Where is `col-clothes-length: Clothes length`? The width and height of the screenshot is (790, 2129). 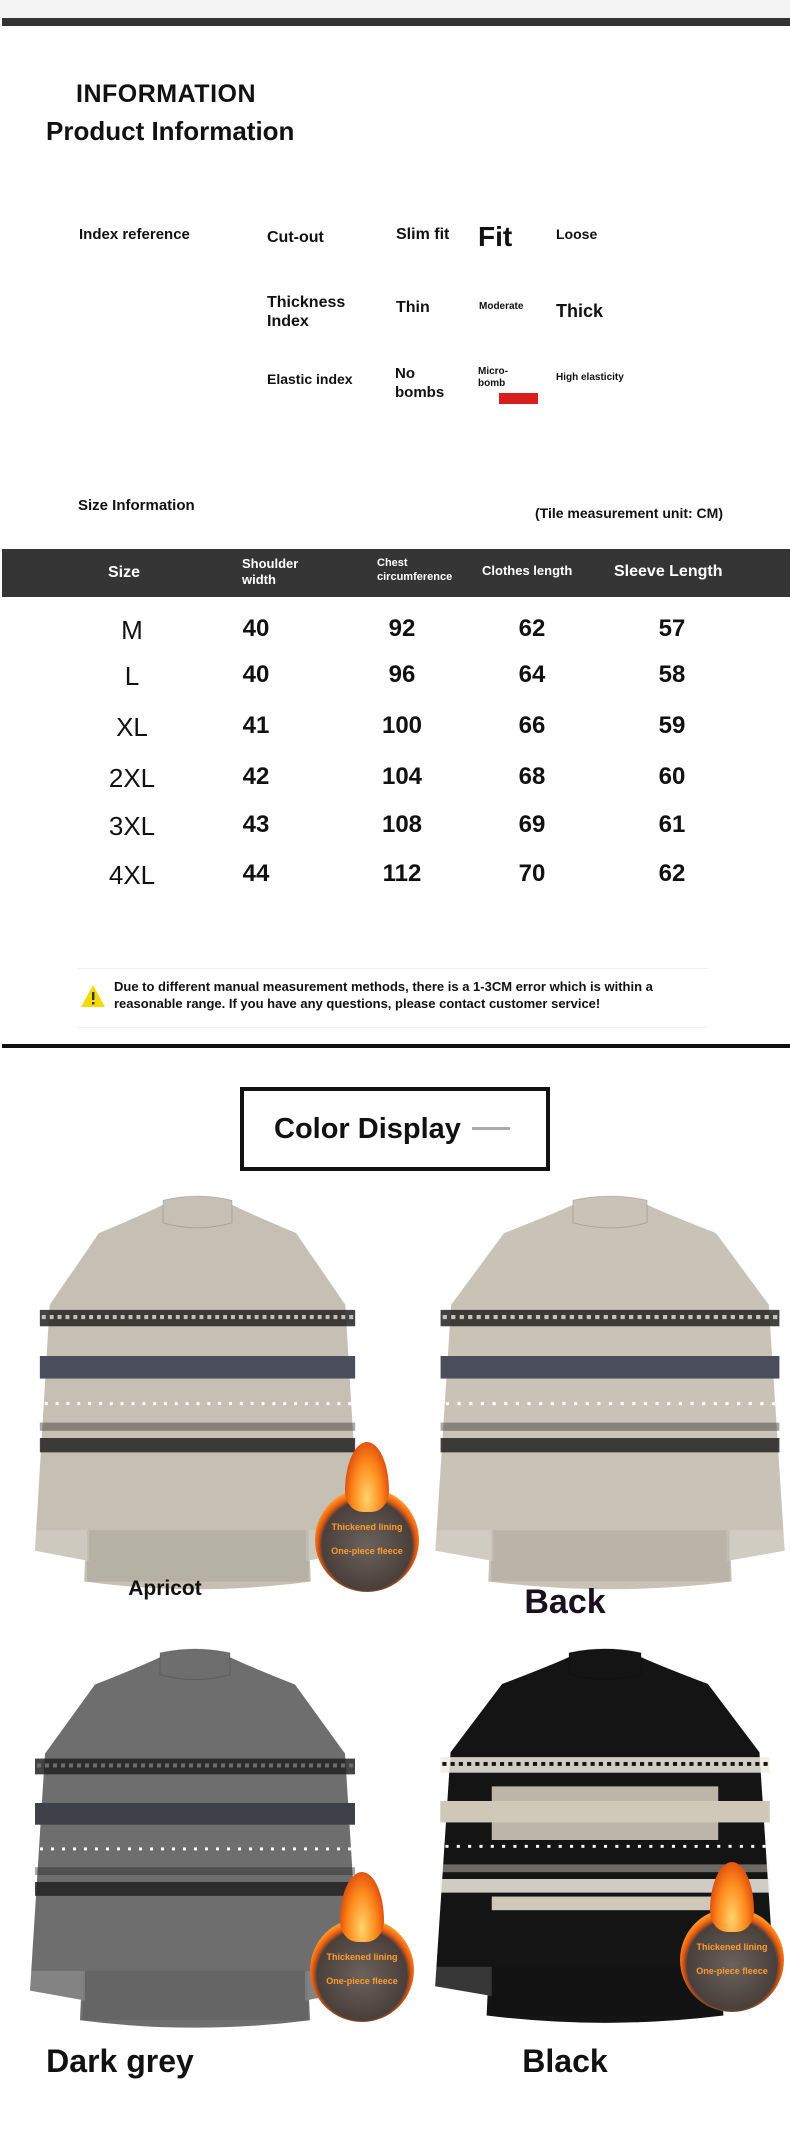 col-clothes-length: Clothes length is located at coordinates (527, 570).